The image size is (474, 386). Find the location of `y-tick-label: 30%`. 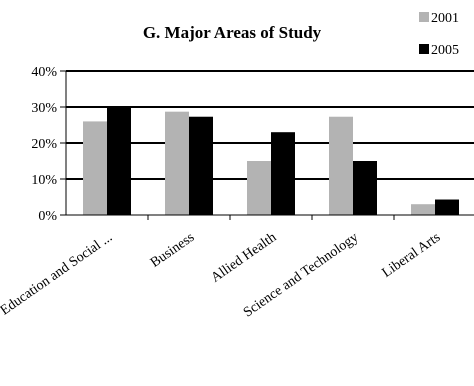

y-tick-label: 30% is located at coordinates (44, 108).